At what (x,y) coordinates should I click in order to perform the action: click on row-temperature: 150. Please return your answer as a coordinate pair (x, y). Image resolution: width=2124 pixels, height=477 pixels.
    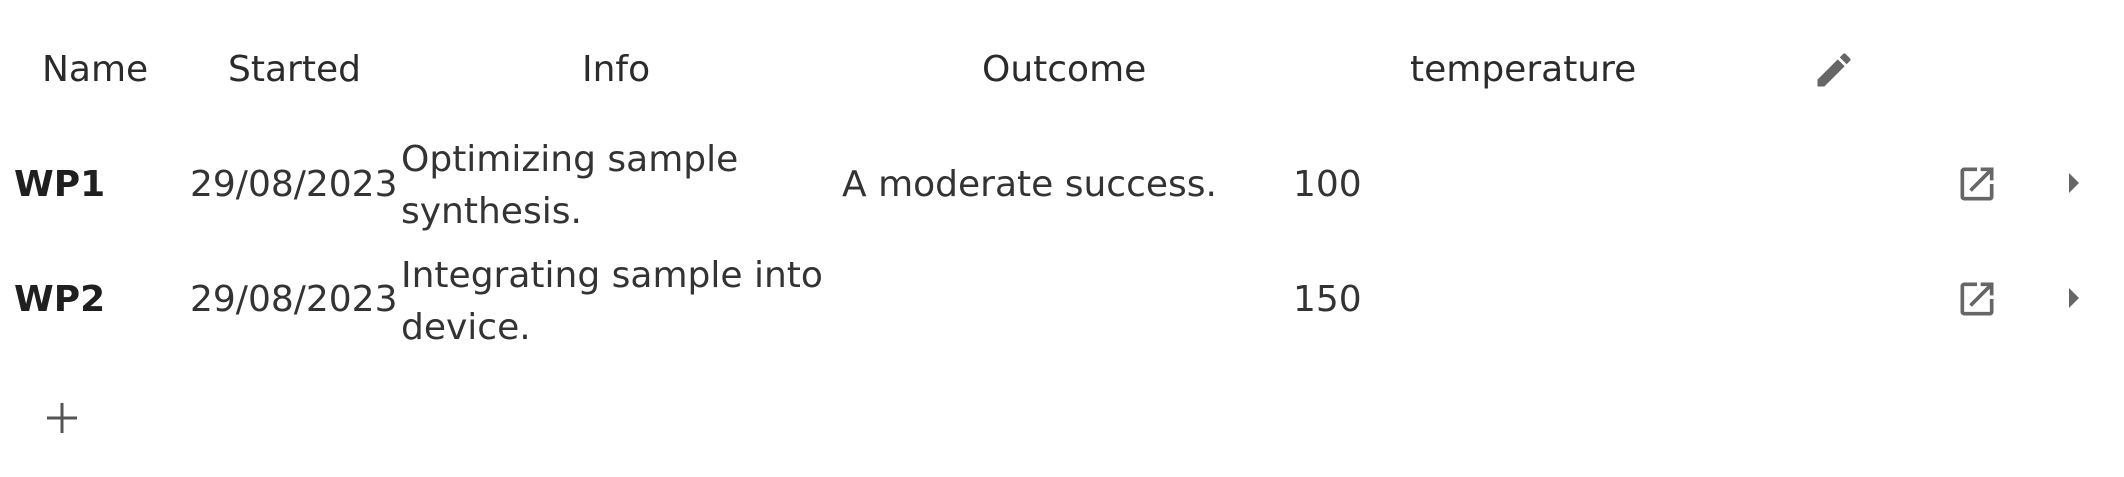
    Looking at the image, I should click on (1327, 299).